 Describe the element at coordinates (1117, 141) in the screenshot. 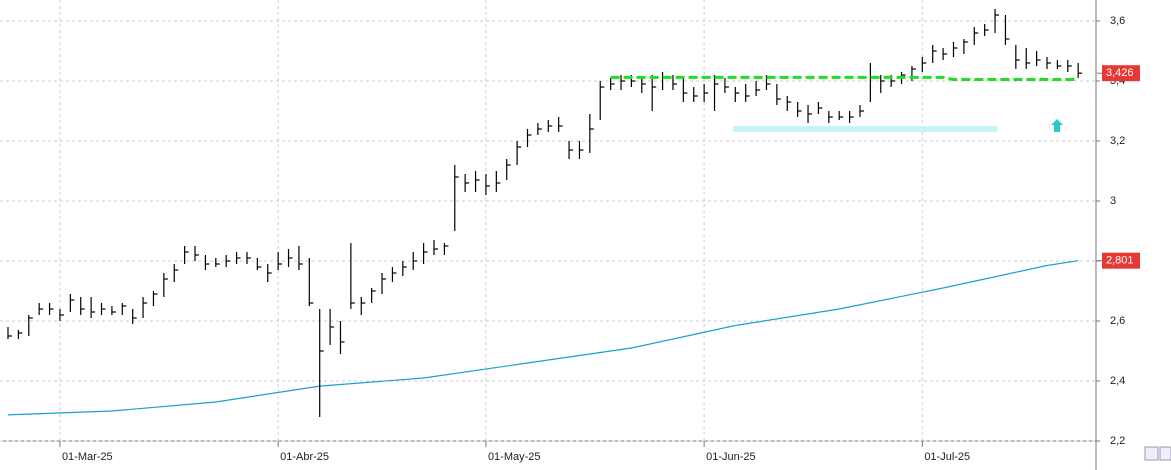

I see `y-tick-label: 3,2` at that location.